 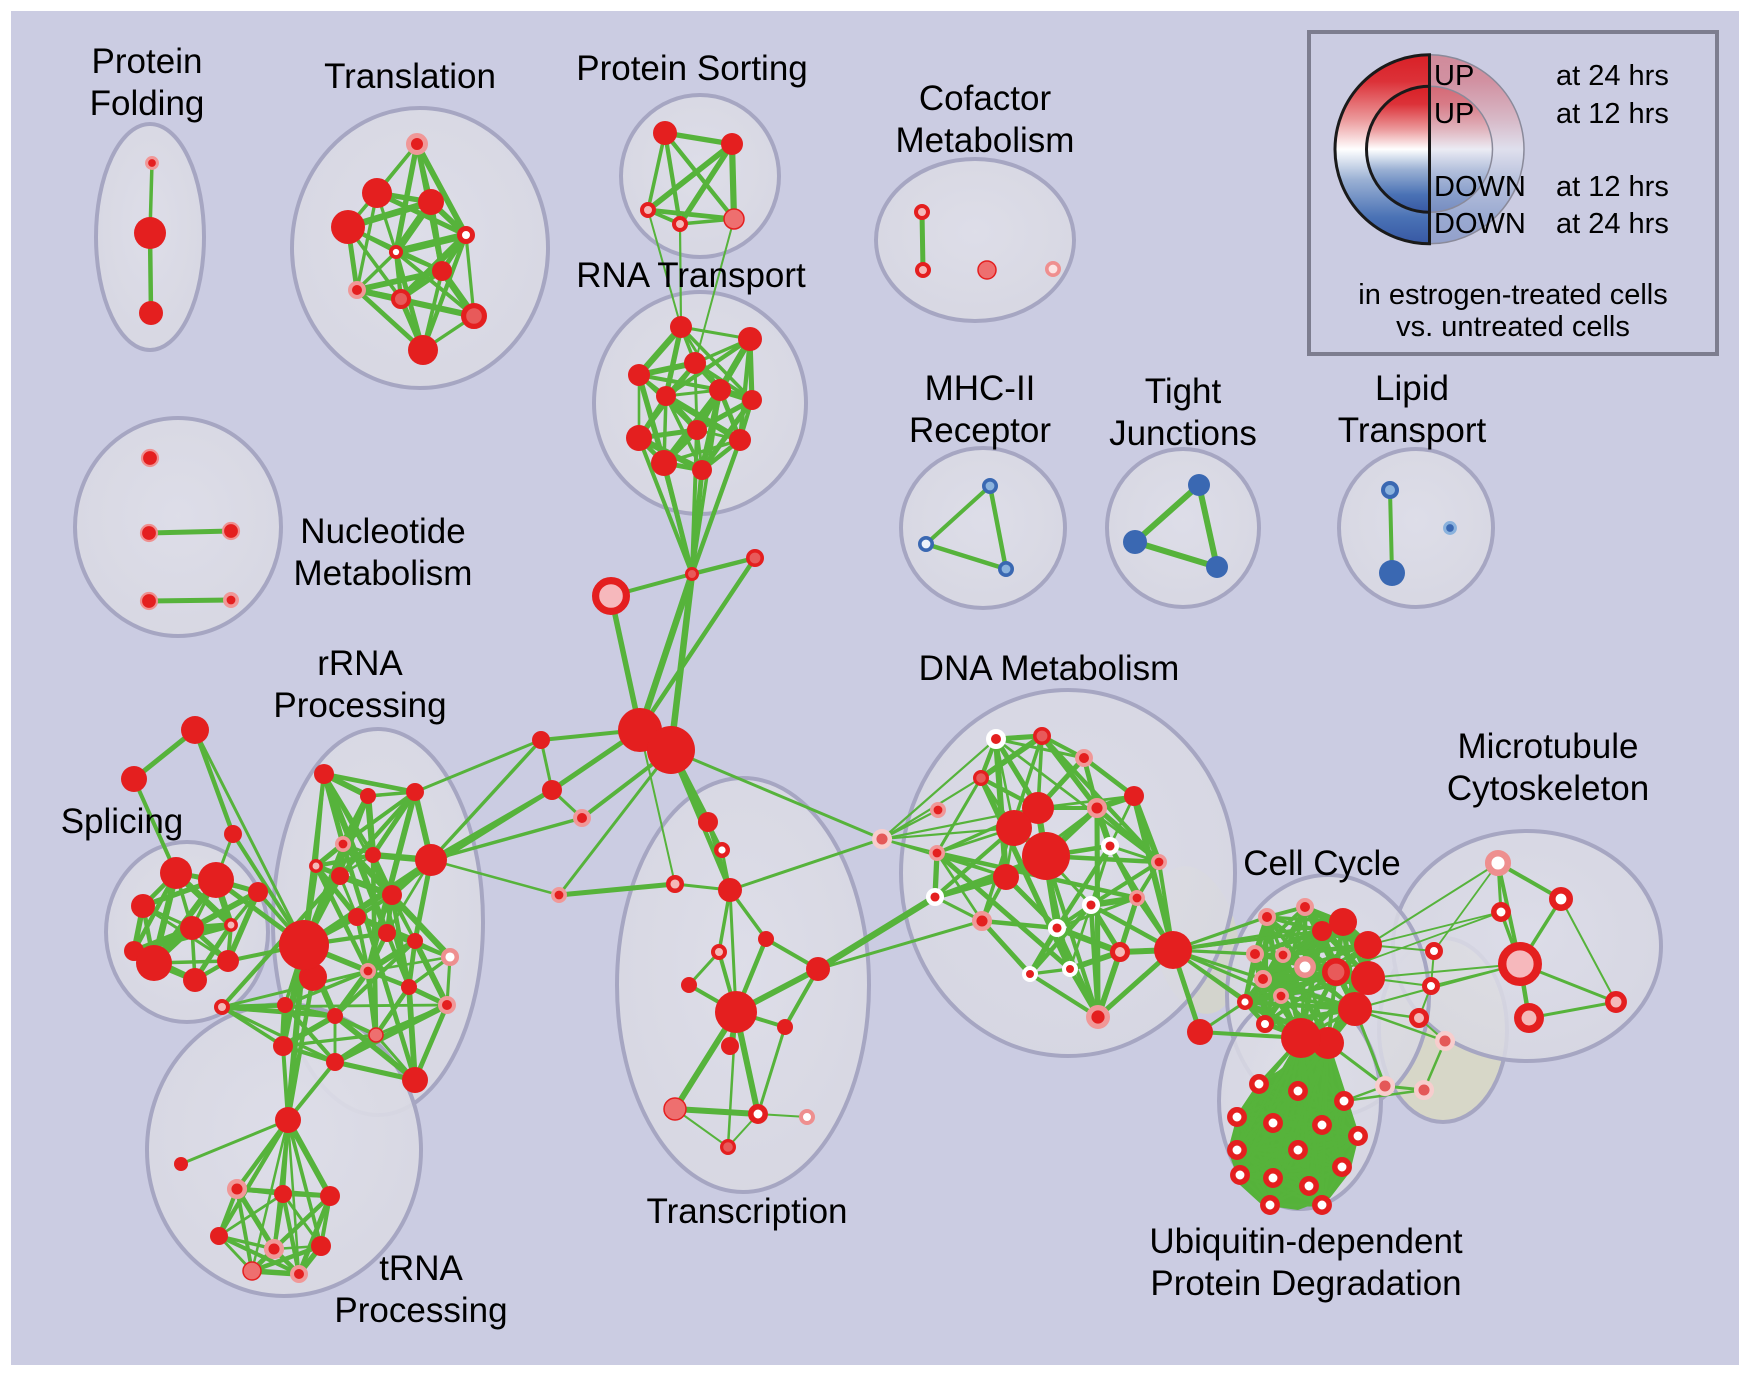 What do you see at coordinates (1412, 430) in the screenshot?
I see `svg-text: Transport` at bounding box center [1412, 430].